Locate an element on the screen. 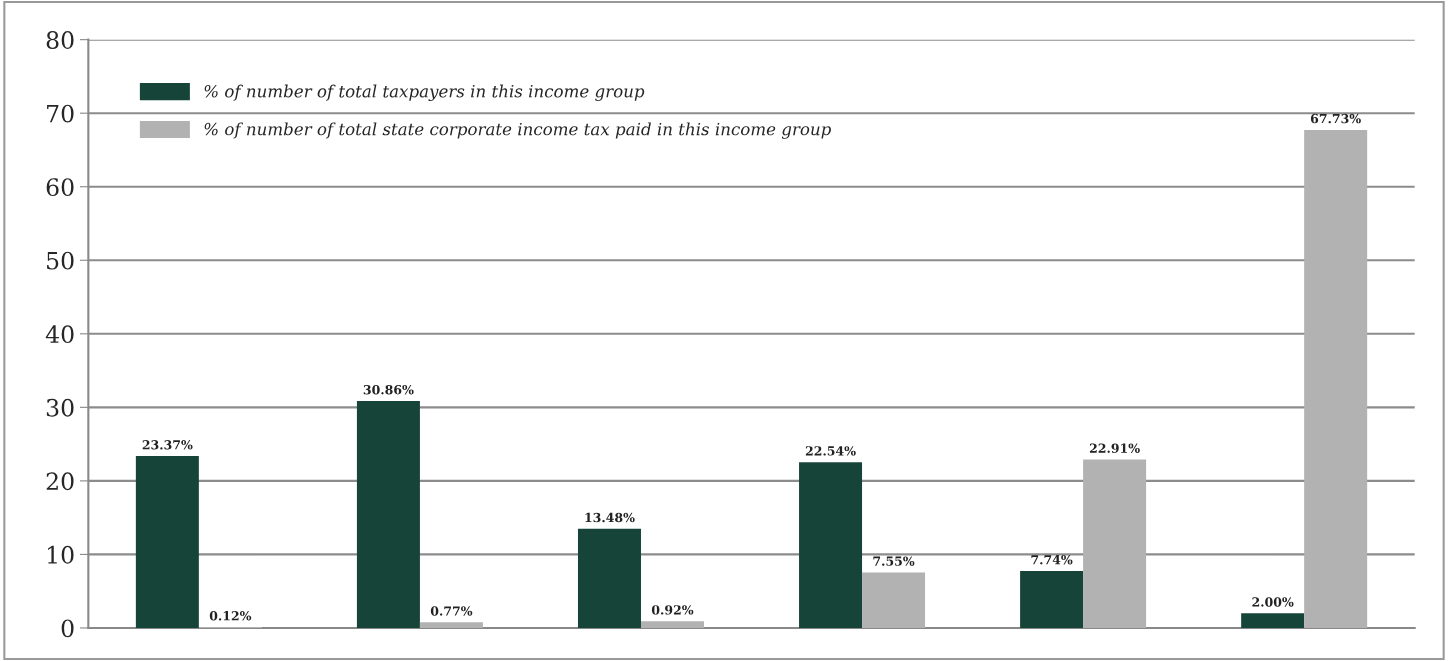  data-label: 7.55% is located at coordinates (894, 561).